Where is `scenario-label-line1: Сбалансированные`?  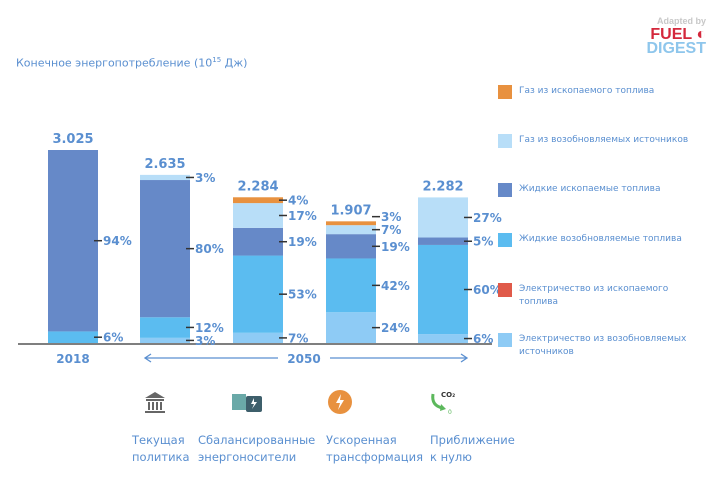
scenario-label-line1: Сбалансированные is located at coordinates (257, 440).